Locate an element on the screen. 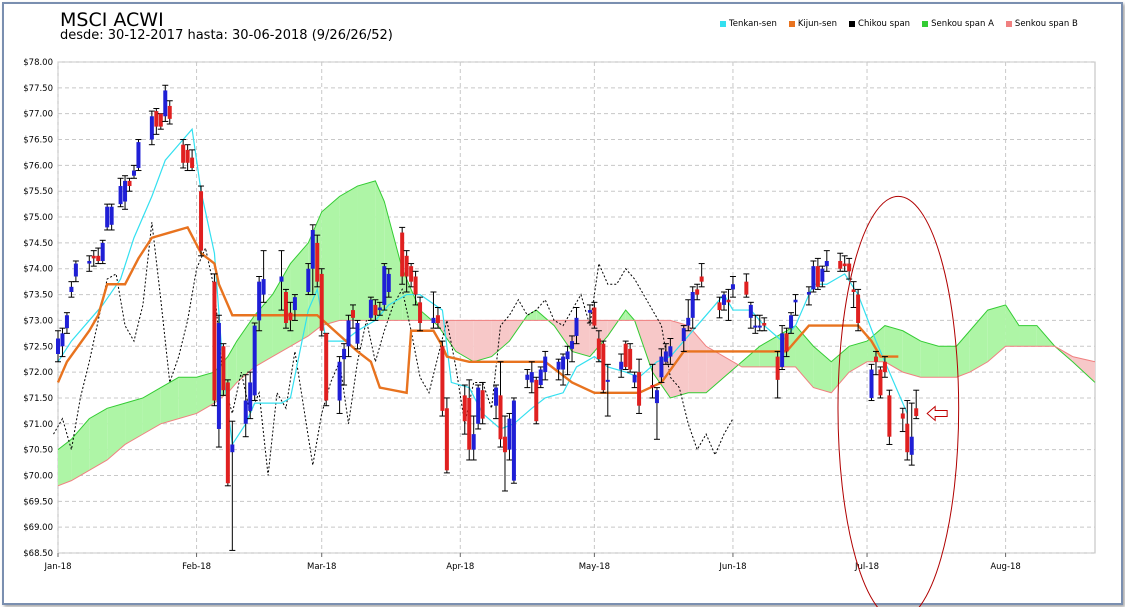 The height and width of the screenshot is (607, 1125). legend-swatch-kijun is located at coordinates (791, 24).